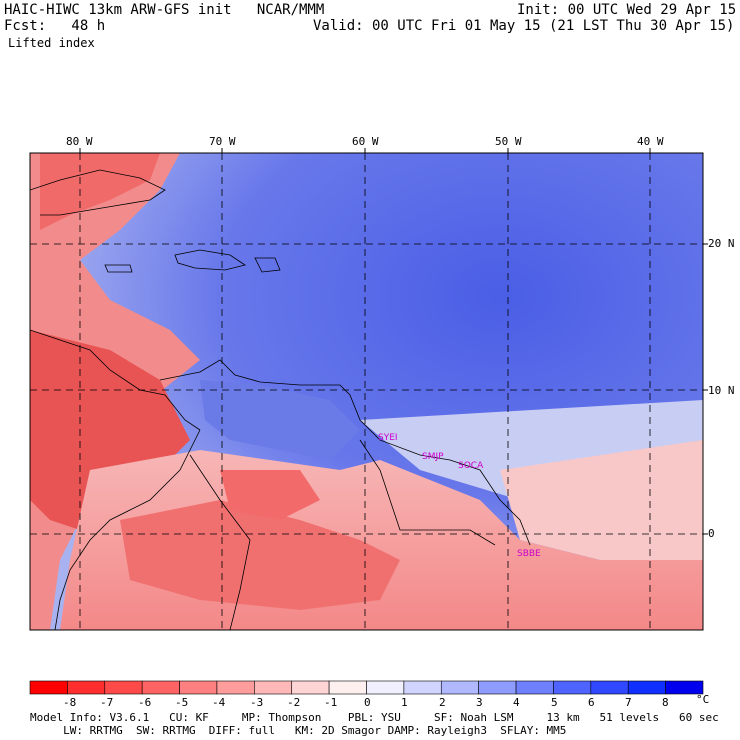 Image resolution: width=740 pixels, height=740 pixels. I want to click on lon-label: 70 W, so click(222, 141).